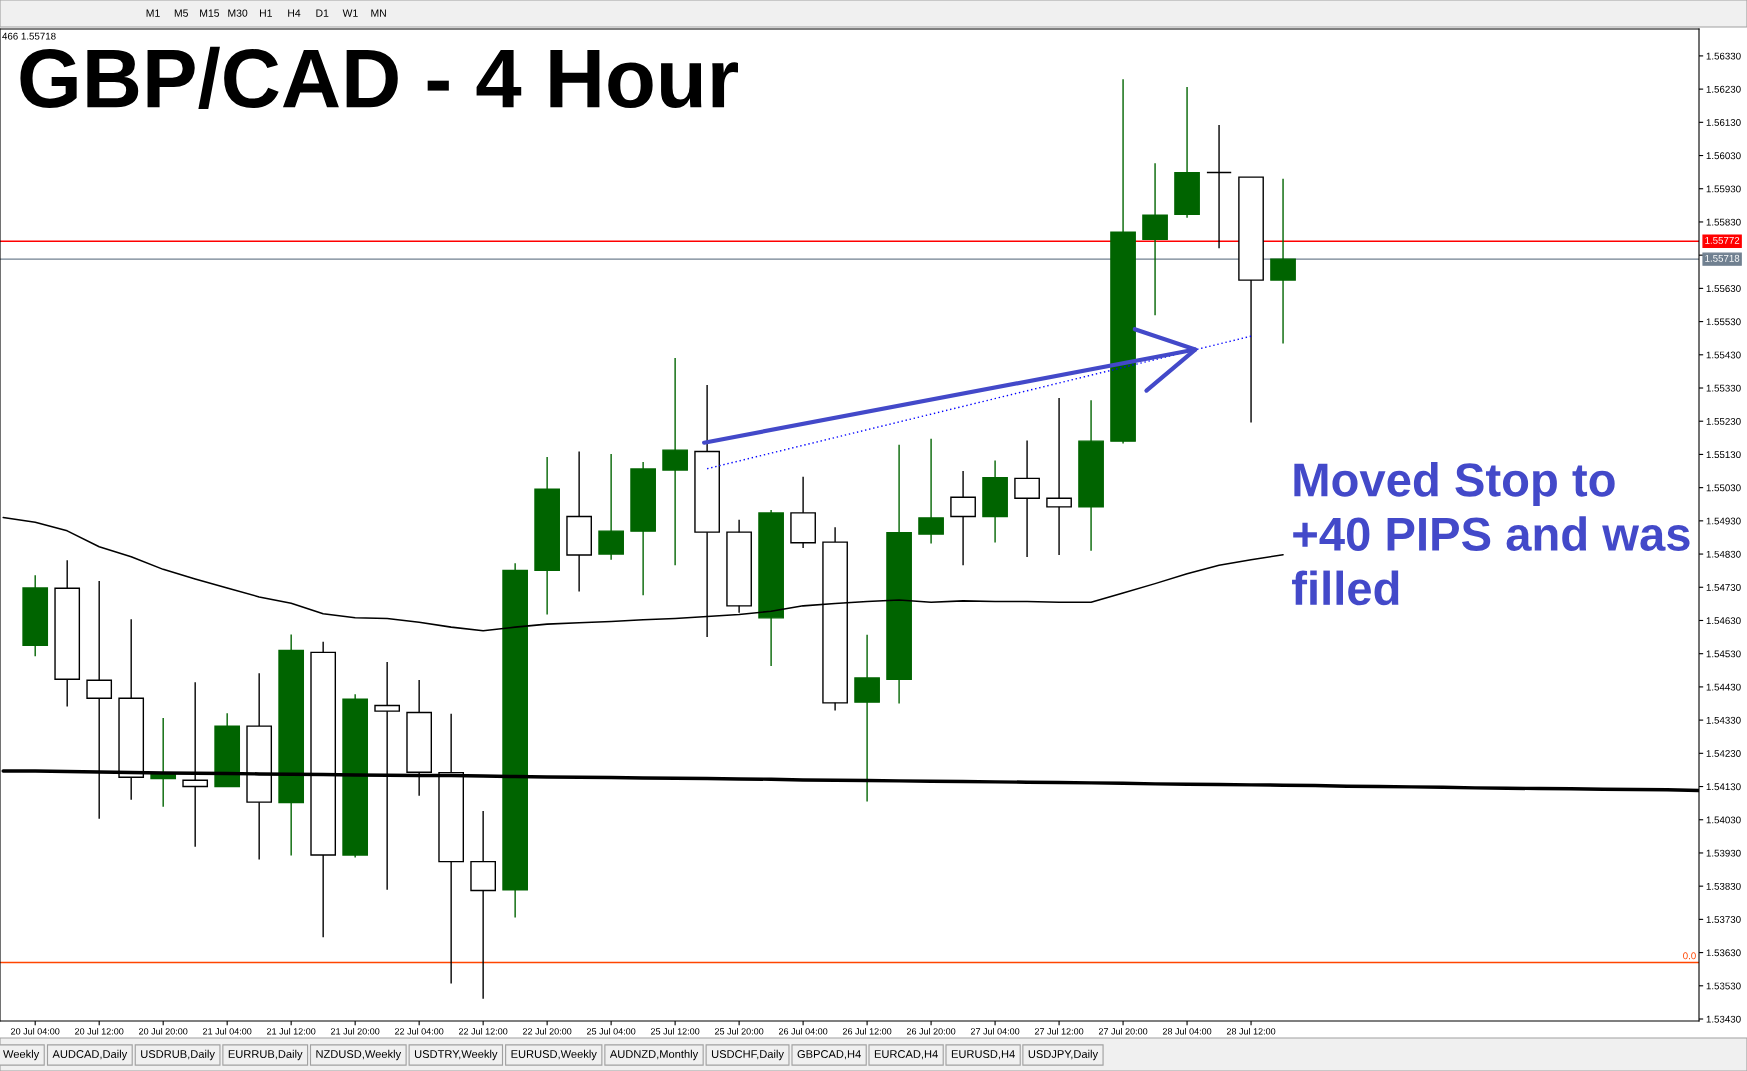 This screenshot has height=1071, width=1747. Describe the element at coordinates (1723, 886) in the screenshot. I see `y-tick-label: 1.53830` at that location.